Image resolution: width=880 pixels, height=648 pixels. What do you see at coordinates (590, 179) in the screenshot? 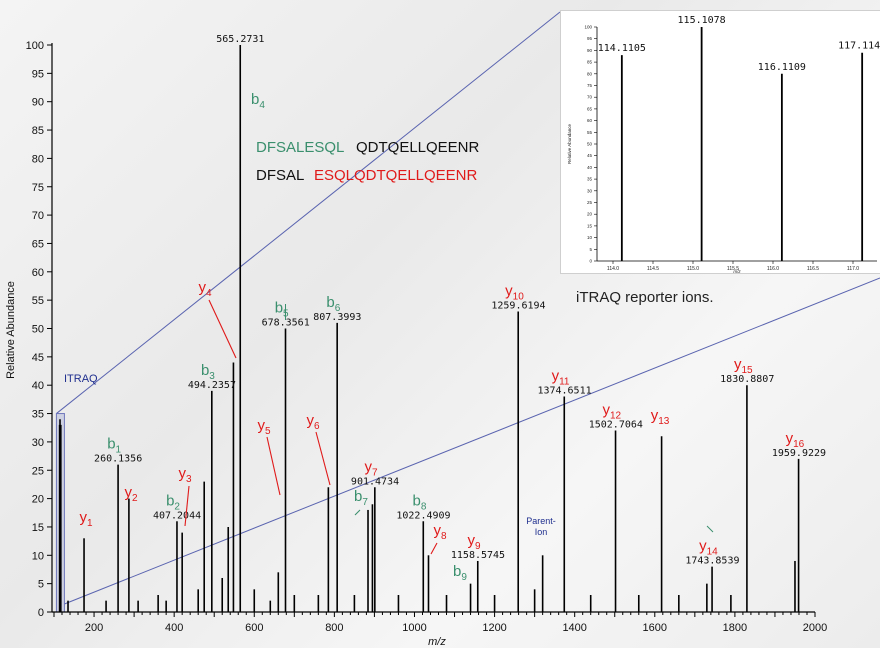
I see `inset-y-tick-label: 35` at bounding box center [590, 179].